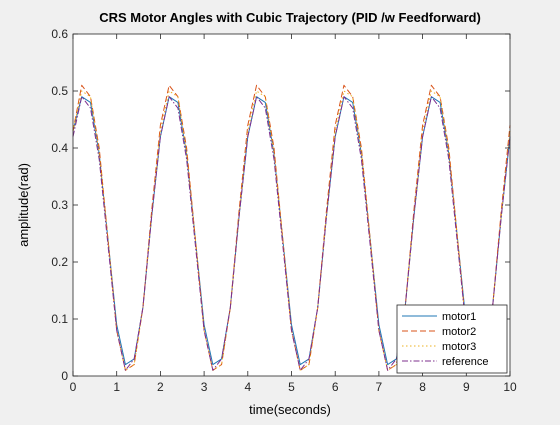 This screenshot has width=560, height=425. What do you see at coordinates (247, 387) in the screenshot?
I see `x-tick-label: 4` at bounding box center [247, 387].